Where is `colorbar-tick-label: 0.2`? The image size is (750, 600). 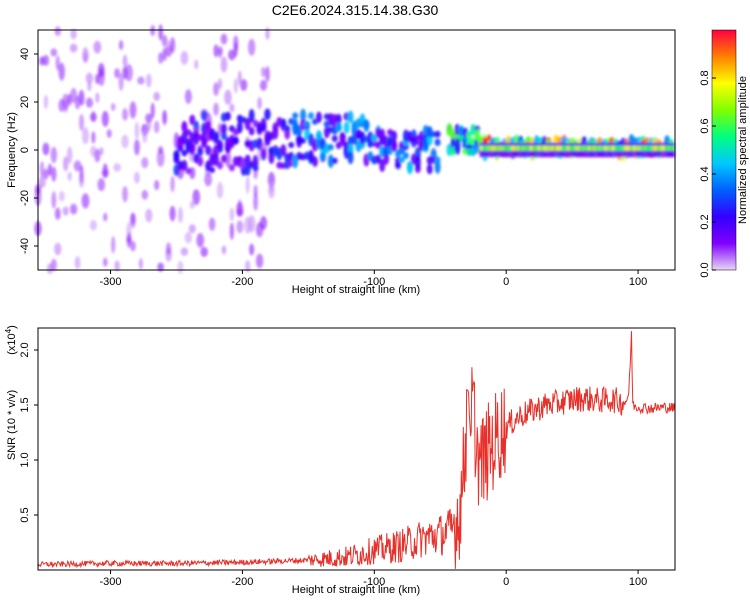
colorbar-tick-label: 0.2 is located at coordinates (705, 221).